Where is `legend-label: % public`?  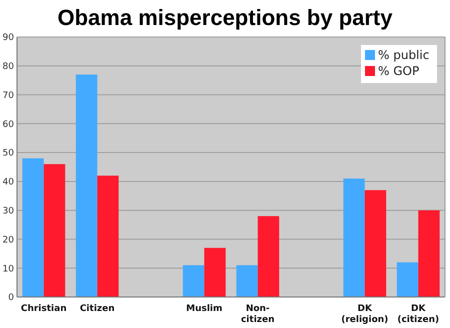
legend-label: % public is located at coordinates (404, 55).